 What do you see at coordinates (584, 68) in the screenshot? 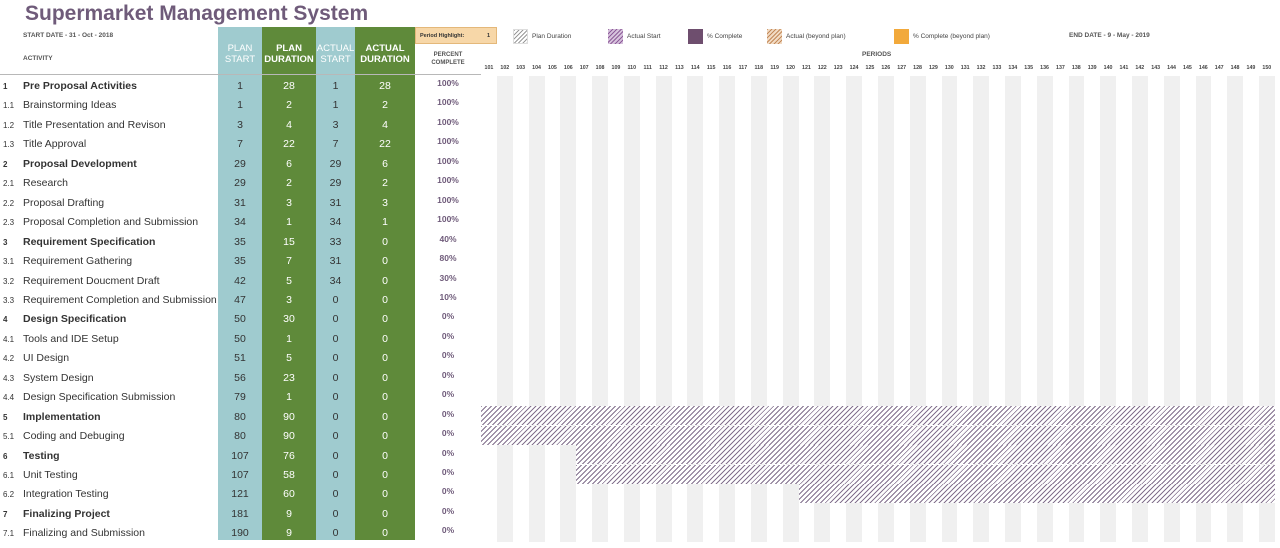
I see `period-label: 107` at bounding box center [584, 68].